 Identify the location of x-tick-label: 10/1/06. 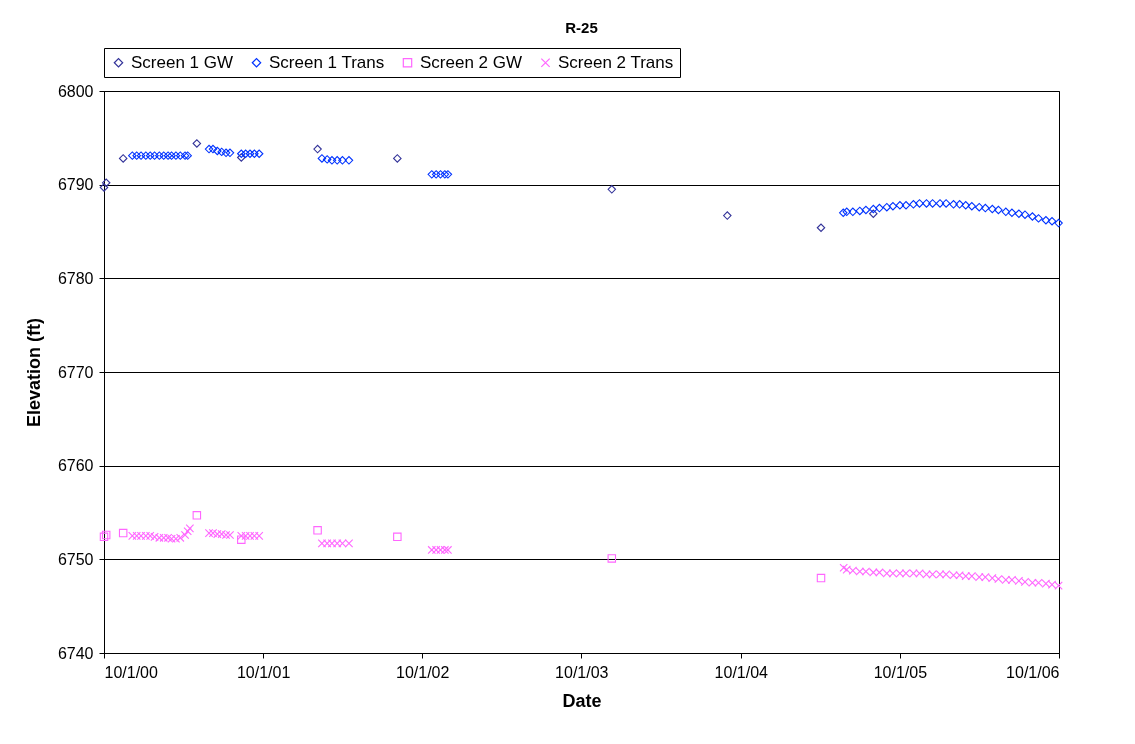
(1033, 672).